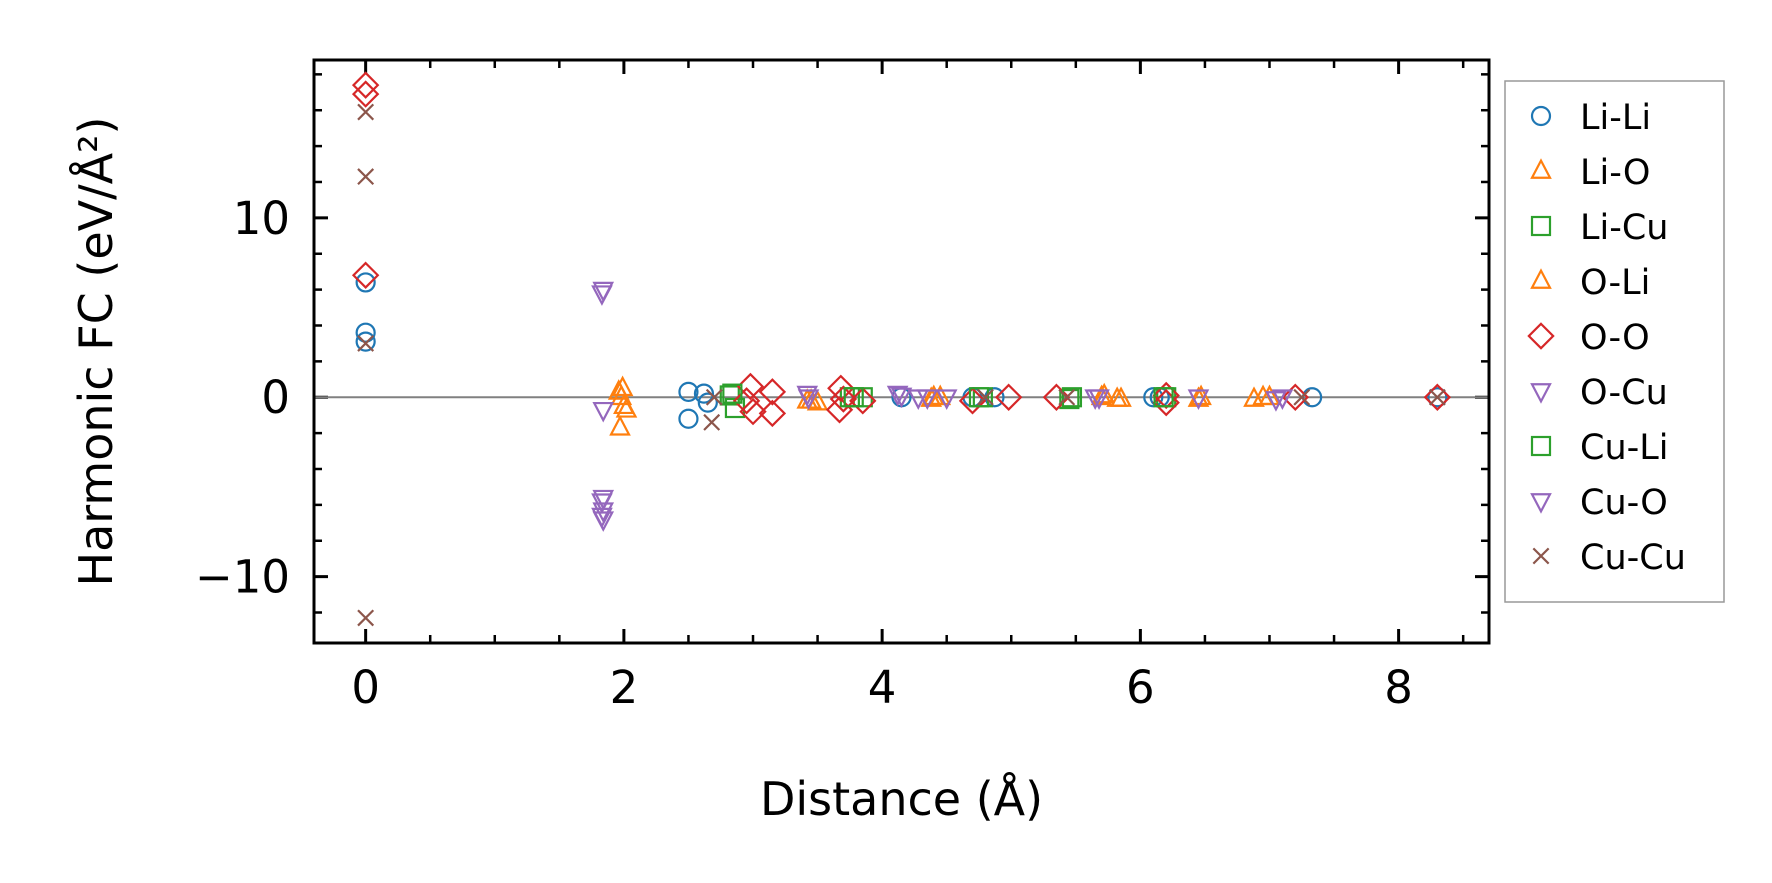  I want to click on y-tick-label: 0, so click(275, 397).